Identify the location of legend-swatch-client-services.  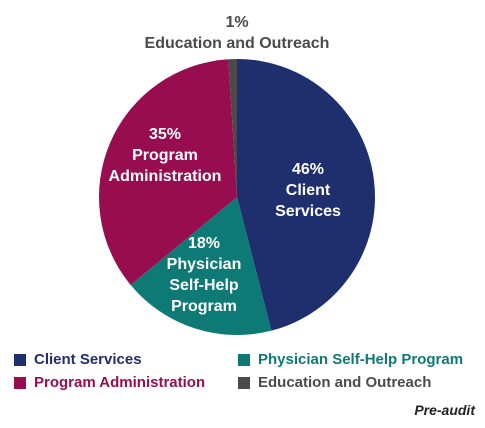
(20, 359).